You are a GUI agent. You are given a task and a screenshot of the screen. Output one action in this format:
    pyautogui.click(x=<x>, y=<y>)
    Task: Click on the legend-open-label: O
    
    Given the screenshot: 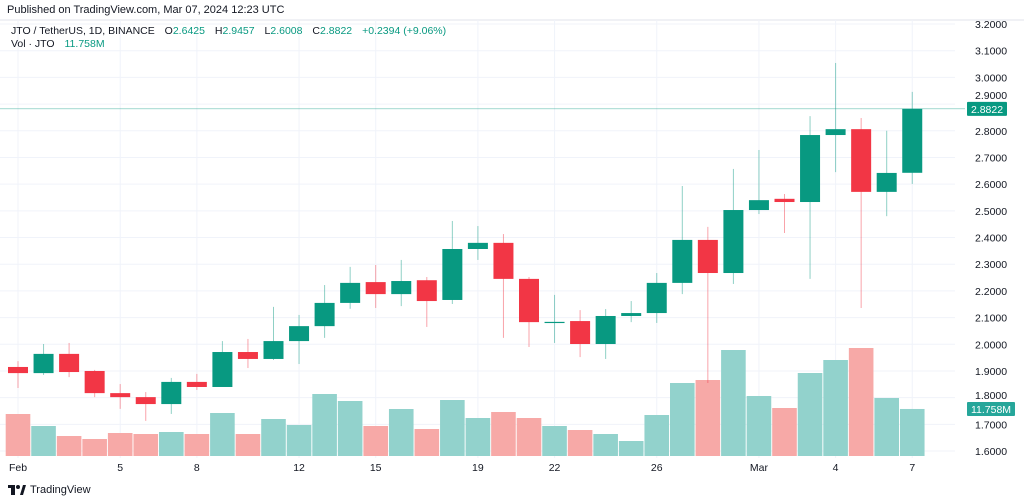 What is the action you would take?
    pyautogui.click(x=168, y=31)
    